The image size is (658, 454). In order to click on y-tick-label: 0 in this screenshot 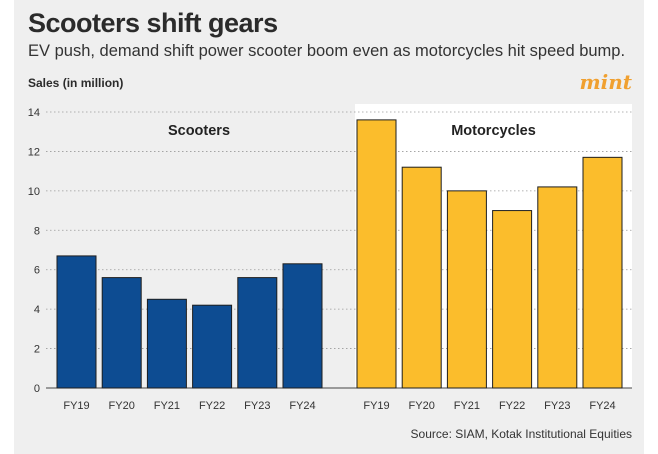, I will do `click(37, 389)`.